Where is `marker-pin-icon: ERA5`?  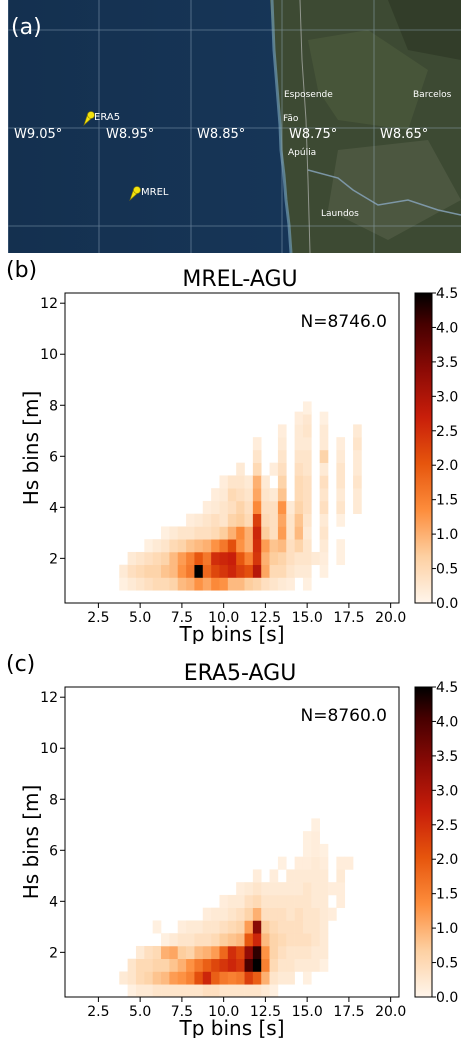
marker-pin-icon: ERA5 is located at coordinates (101, 118).